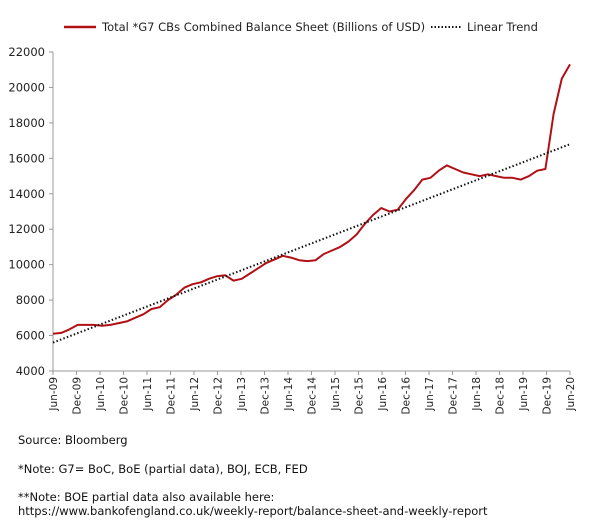  I want to click on x-tick-label: Dec-09, so click(78, 395).